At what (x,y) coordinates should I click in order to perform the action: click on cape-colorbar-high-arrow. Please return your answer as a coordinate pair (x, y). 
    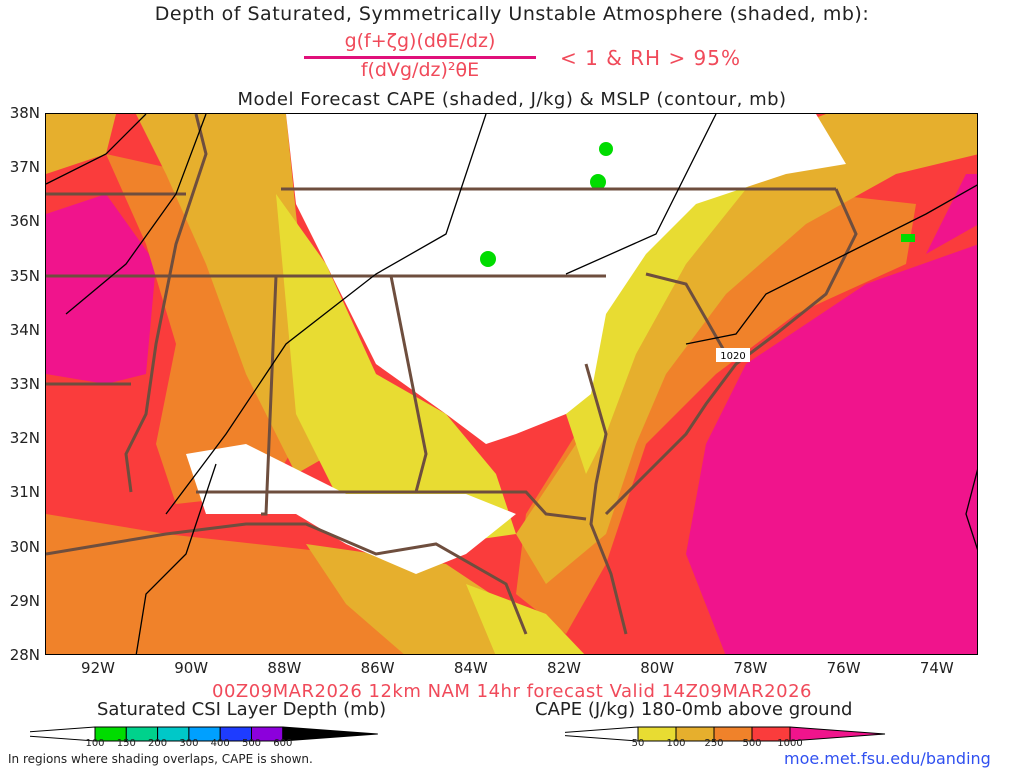
    Looking at the image, I should click on (837, 734).